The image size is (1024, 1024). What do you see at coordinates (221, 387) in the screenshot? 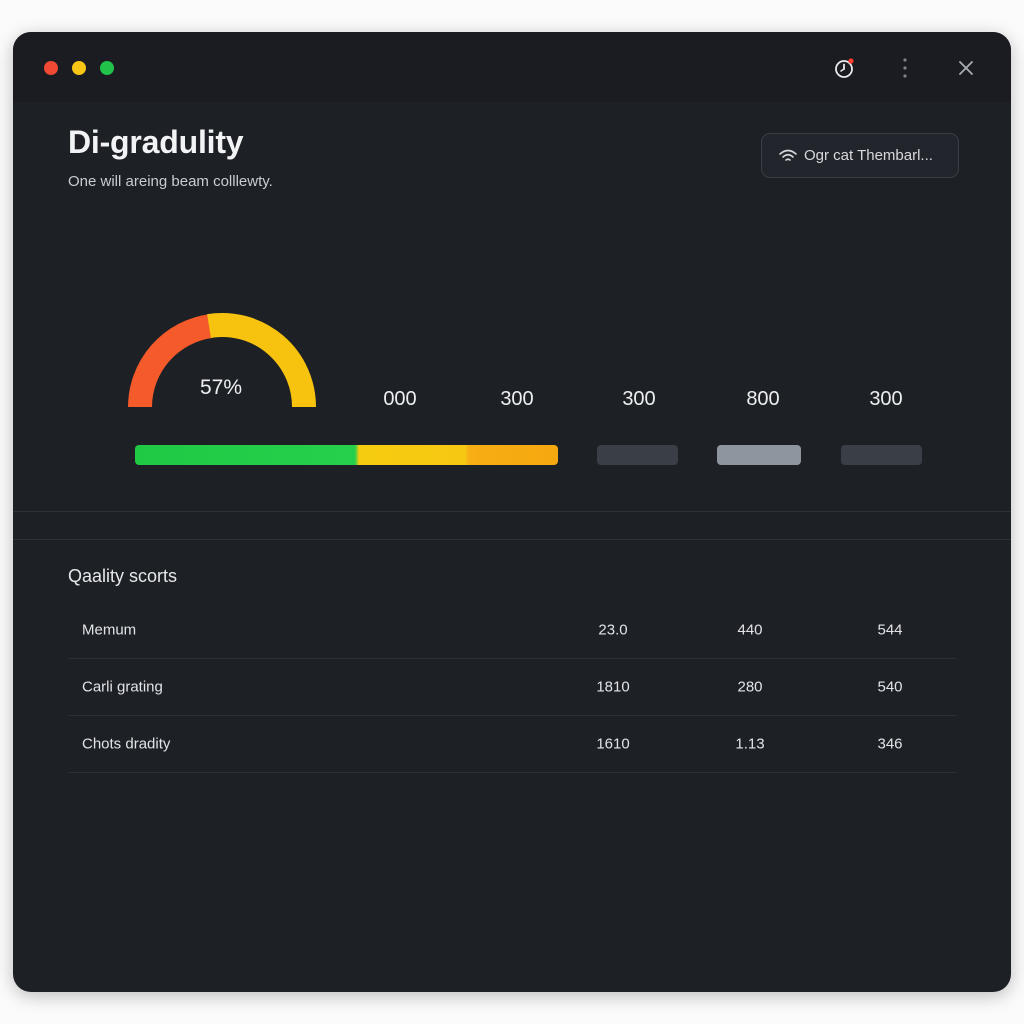
I see `gauge-value: 57%` at bounding box center [221, 387].